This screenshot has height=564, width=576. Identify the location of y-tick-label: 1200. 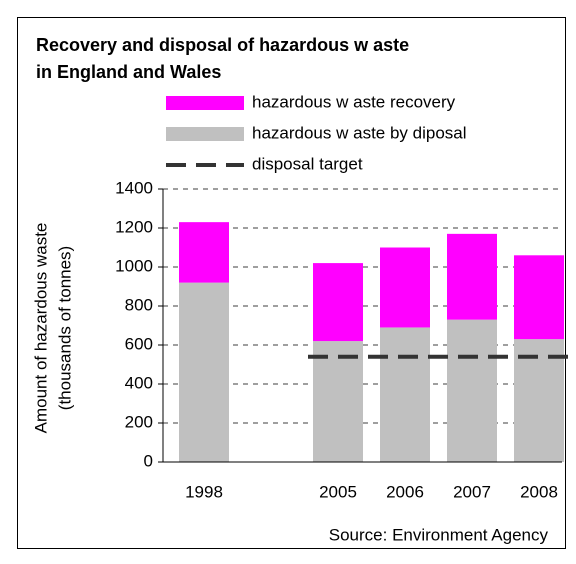
(134, 226).